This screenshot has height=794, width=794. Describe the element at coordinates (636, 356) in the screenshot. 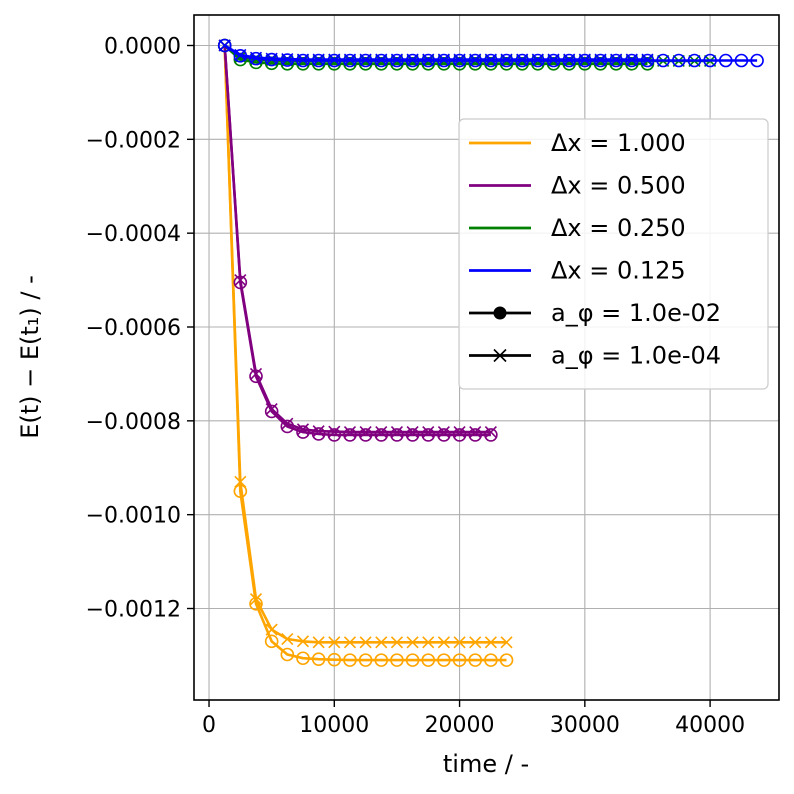

I see `legend-label: a_φ = 1.0e-04` at that location.